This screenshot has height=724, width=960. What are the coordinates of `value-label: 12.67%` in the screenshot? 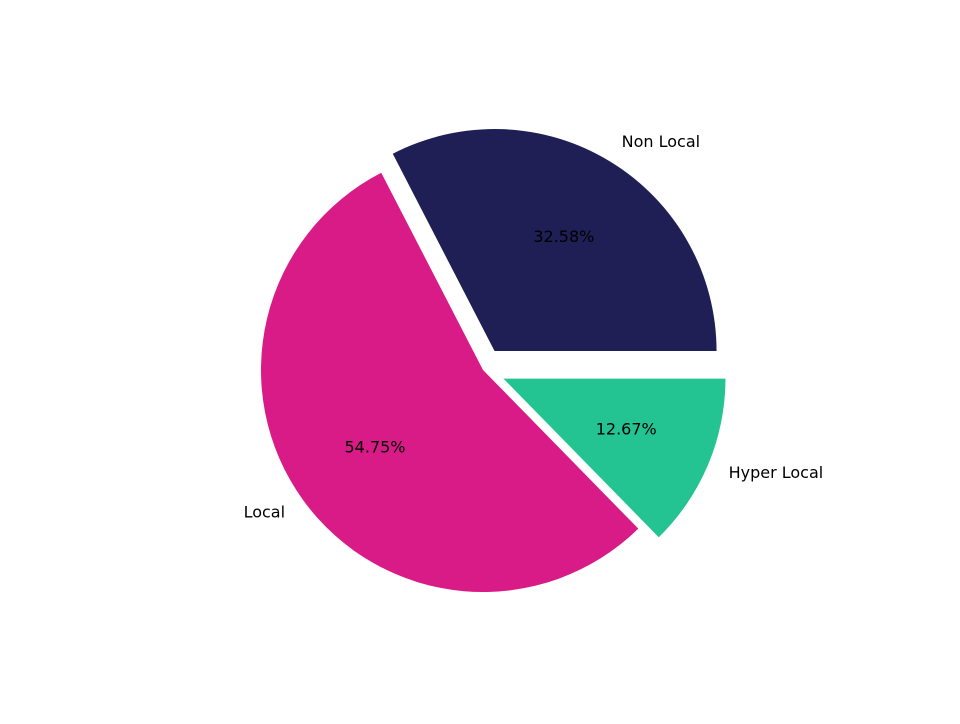 It's located at (626, 429).